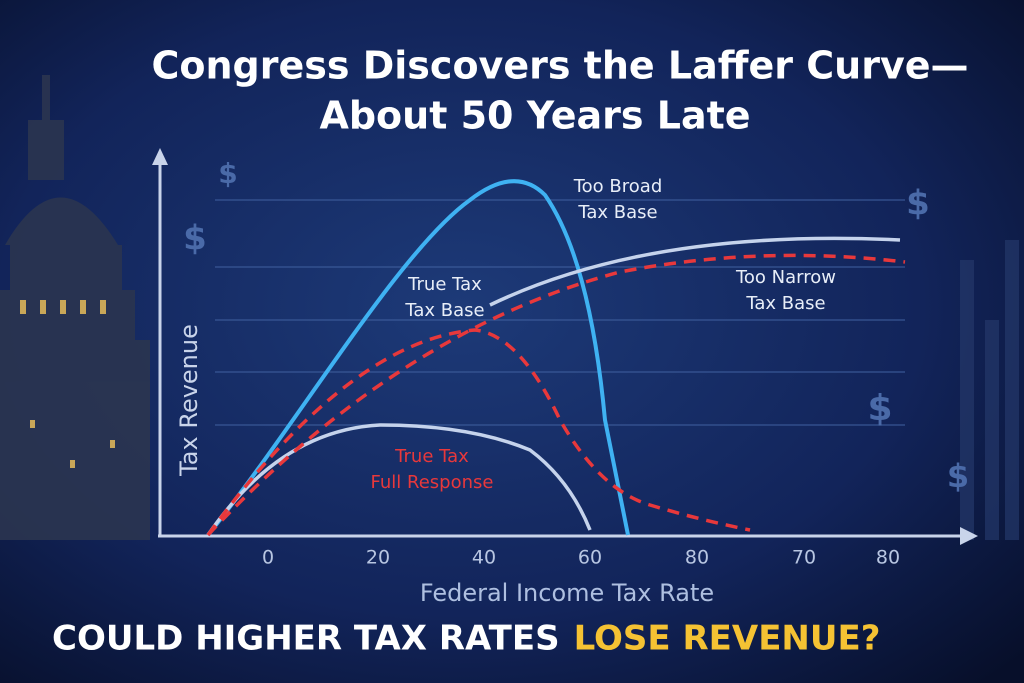 Image resolution: width=1024 pixels, height=683 pixels. I want to click on x-tick-label: 0, so click(268, 558).